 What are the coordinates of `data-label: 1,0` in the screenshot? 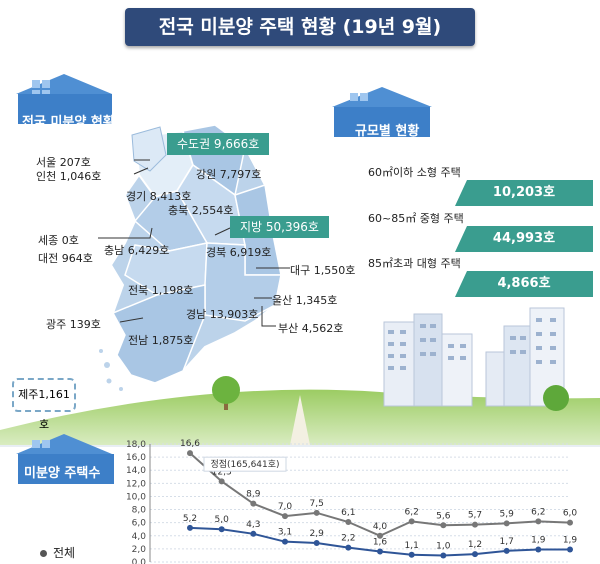 It's located at (443, 546).